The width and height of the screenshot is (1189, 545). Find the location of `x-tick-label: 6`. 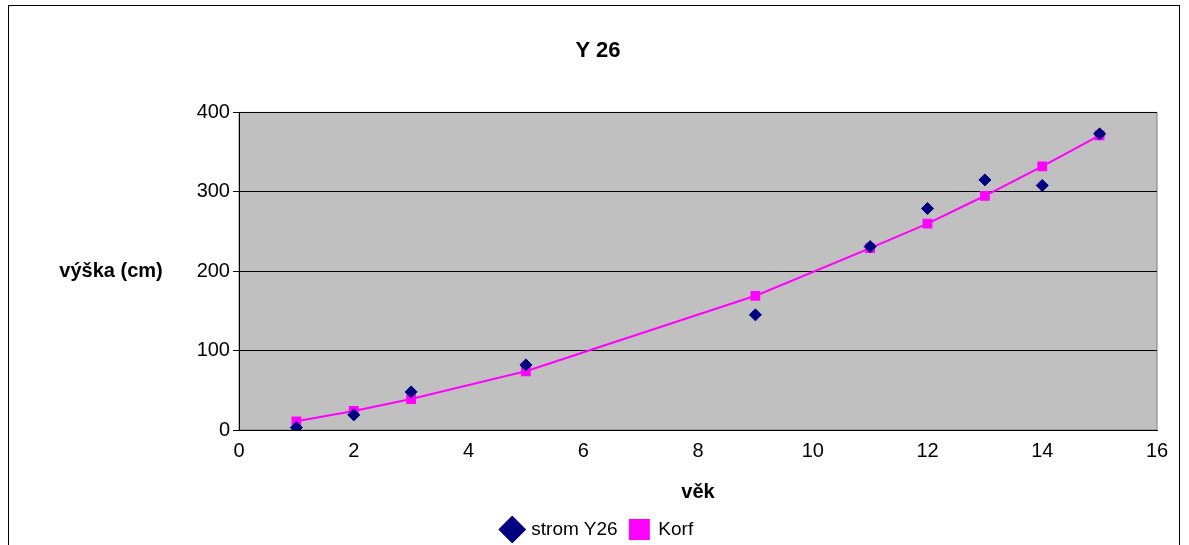

x-tick-label: 6 is located at coordinates (583, 449).